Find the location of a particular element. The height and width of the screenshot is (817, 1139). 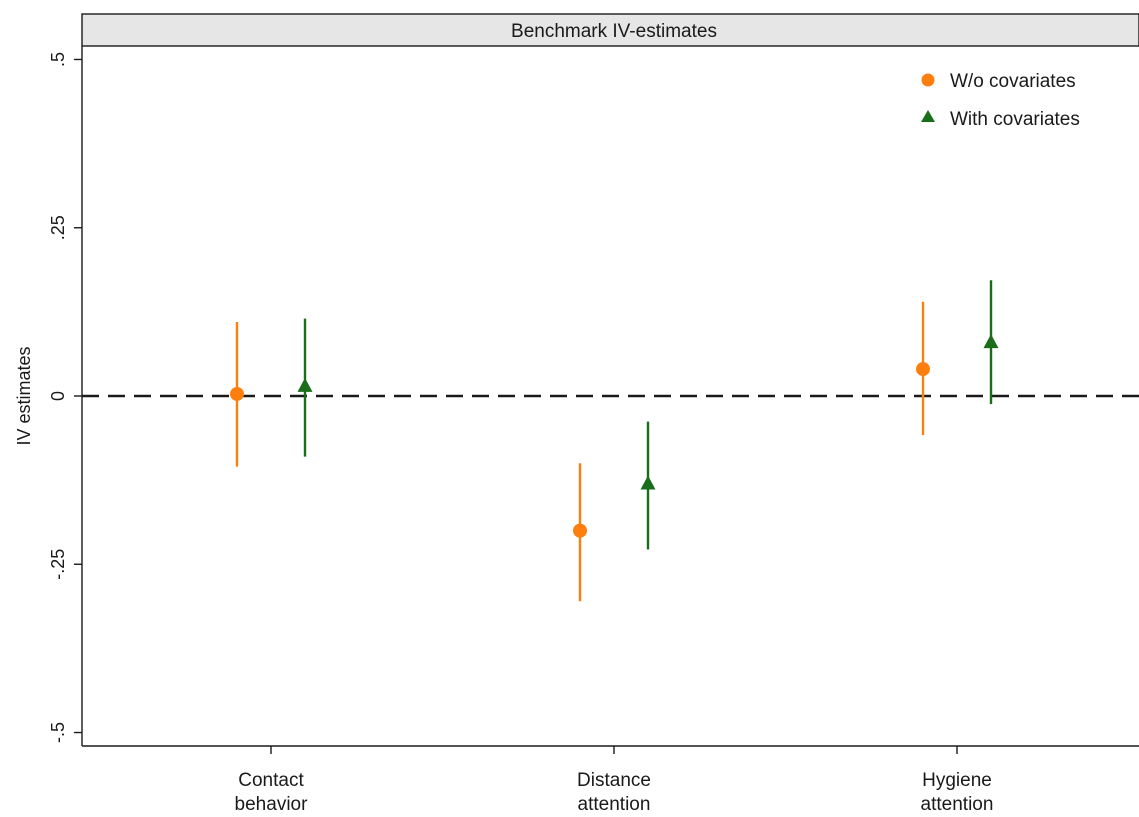

y-tick-label: .25 is located at coordinates (58, 227).